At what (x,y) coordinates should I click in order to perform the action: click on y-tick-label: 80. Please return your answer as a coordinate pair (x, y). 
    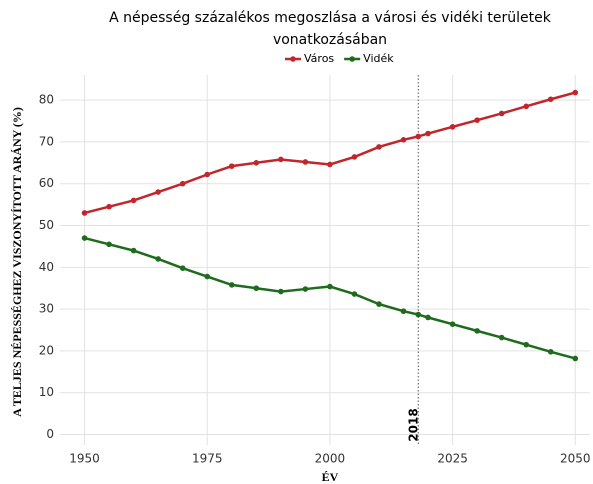
    Looking at the image, I should click on (46, 100).